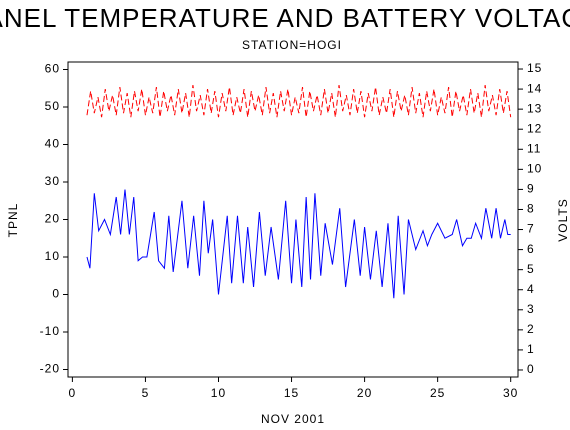  What do you see at coordinates (563, 219) in the screenshot?
I see `y2-axis-label: VOLTS` at bounding box center [563, 219].